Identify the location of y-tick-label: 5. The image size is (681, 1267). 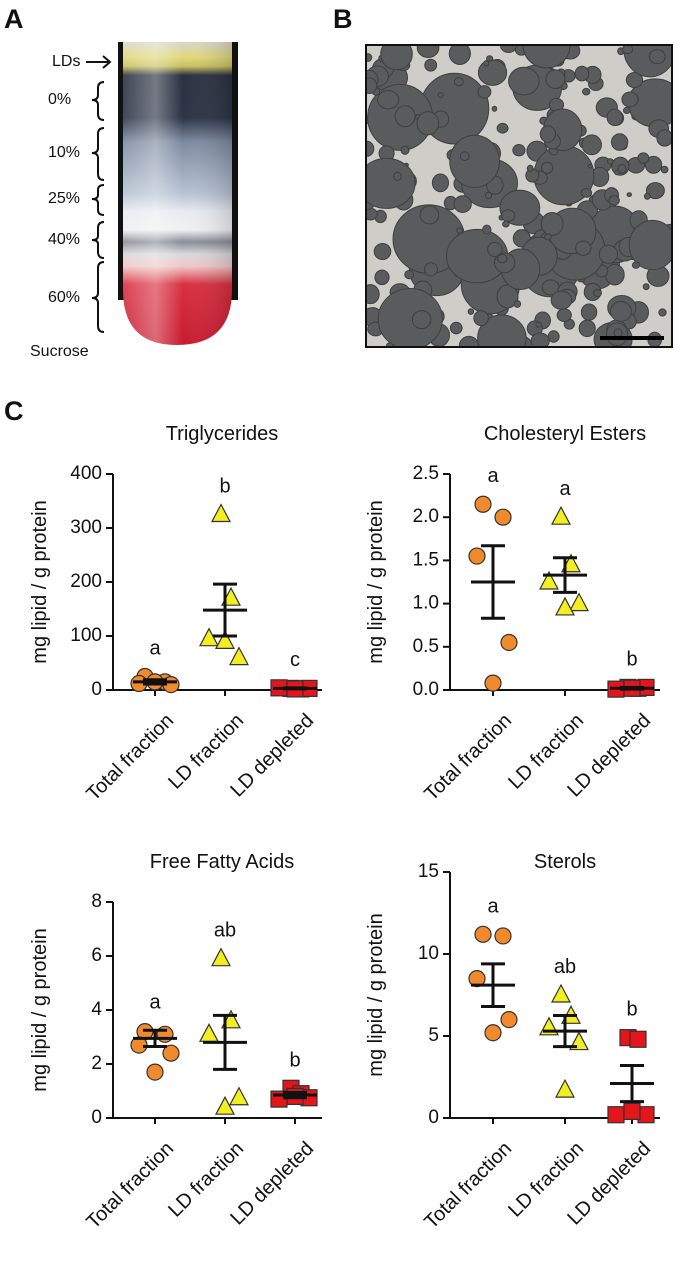
(433, 1035).